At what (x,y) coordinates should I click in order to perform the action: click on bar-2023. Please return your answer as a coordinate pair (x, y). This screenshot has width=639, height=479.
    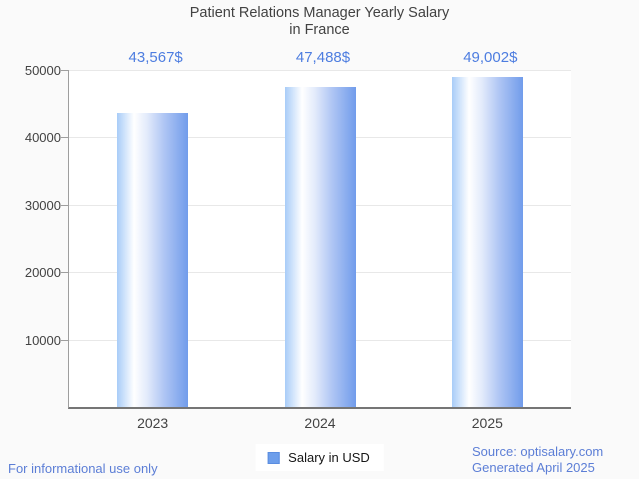
    Looking at the image, I should click on (153, 260).